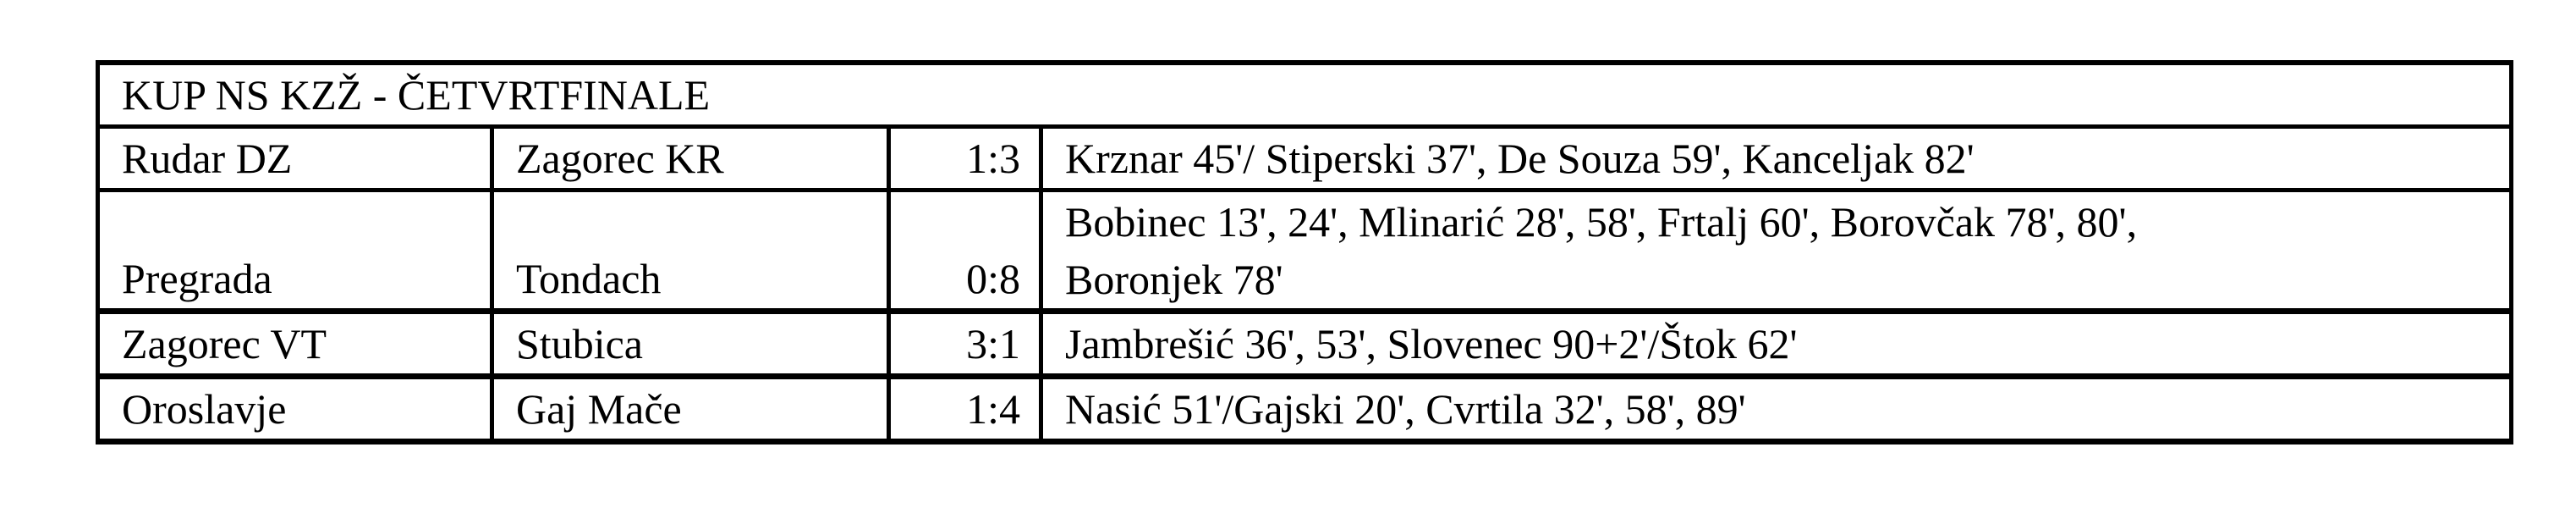  What do you see at coordinates (295, 158) in the screenshot?
I see `home-team: Rudar DZ` at bounding box center [295, 158].